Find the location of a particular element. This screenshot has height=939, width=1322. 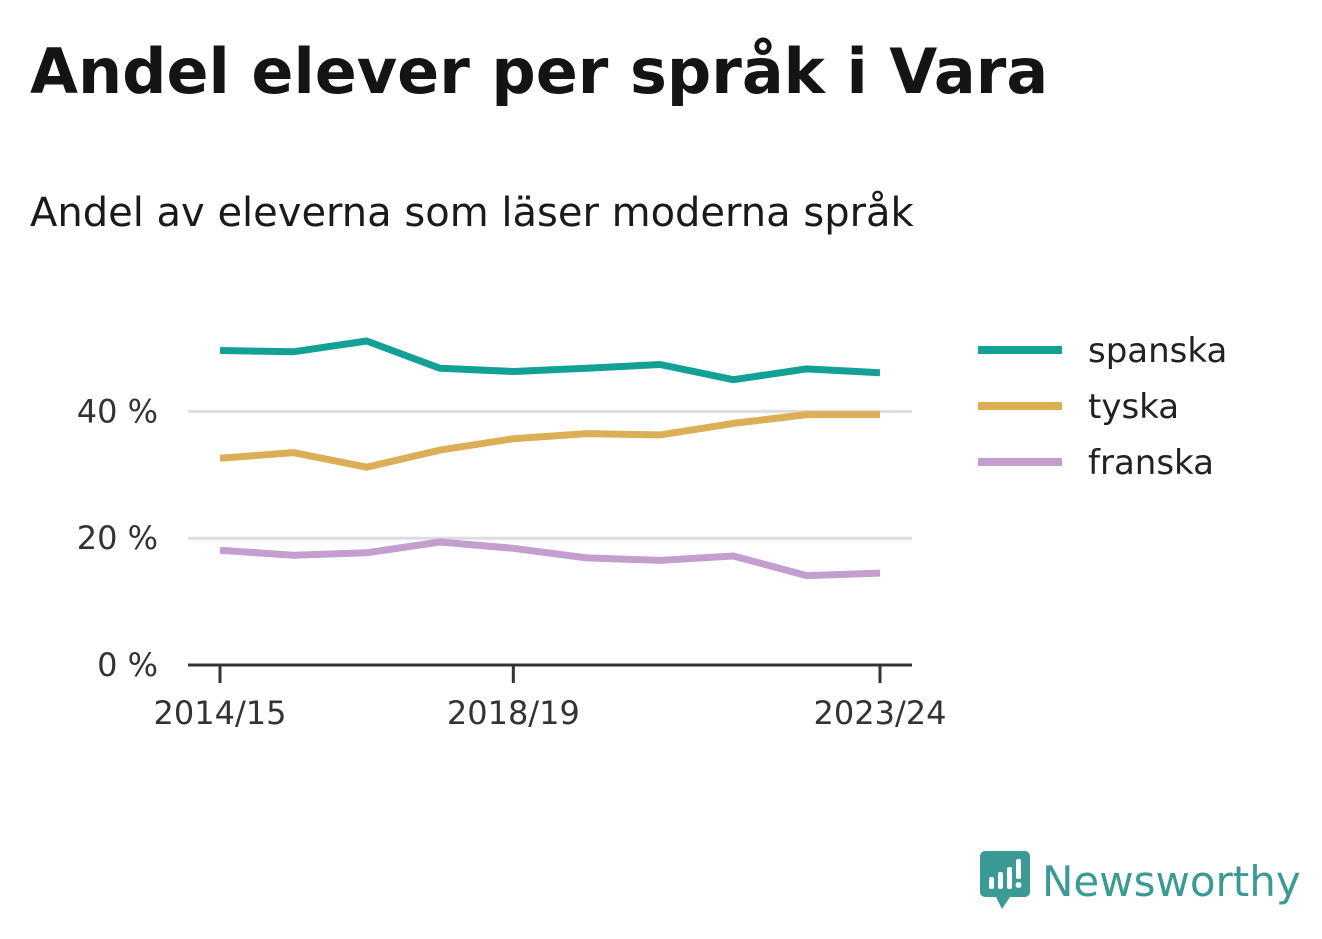

x-tick-label: 2023/24 is located at coordinates (880, 713).